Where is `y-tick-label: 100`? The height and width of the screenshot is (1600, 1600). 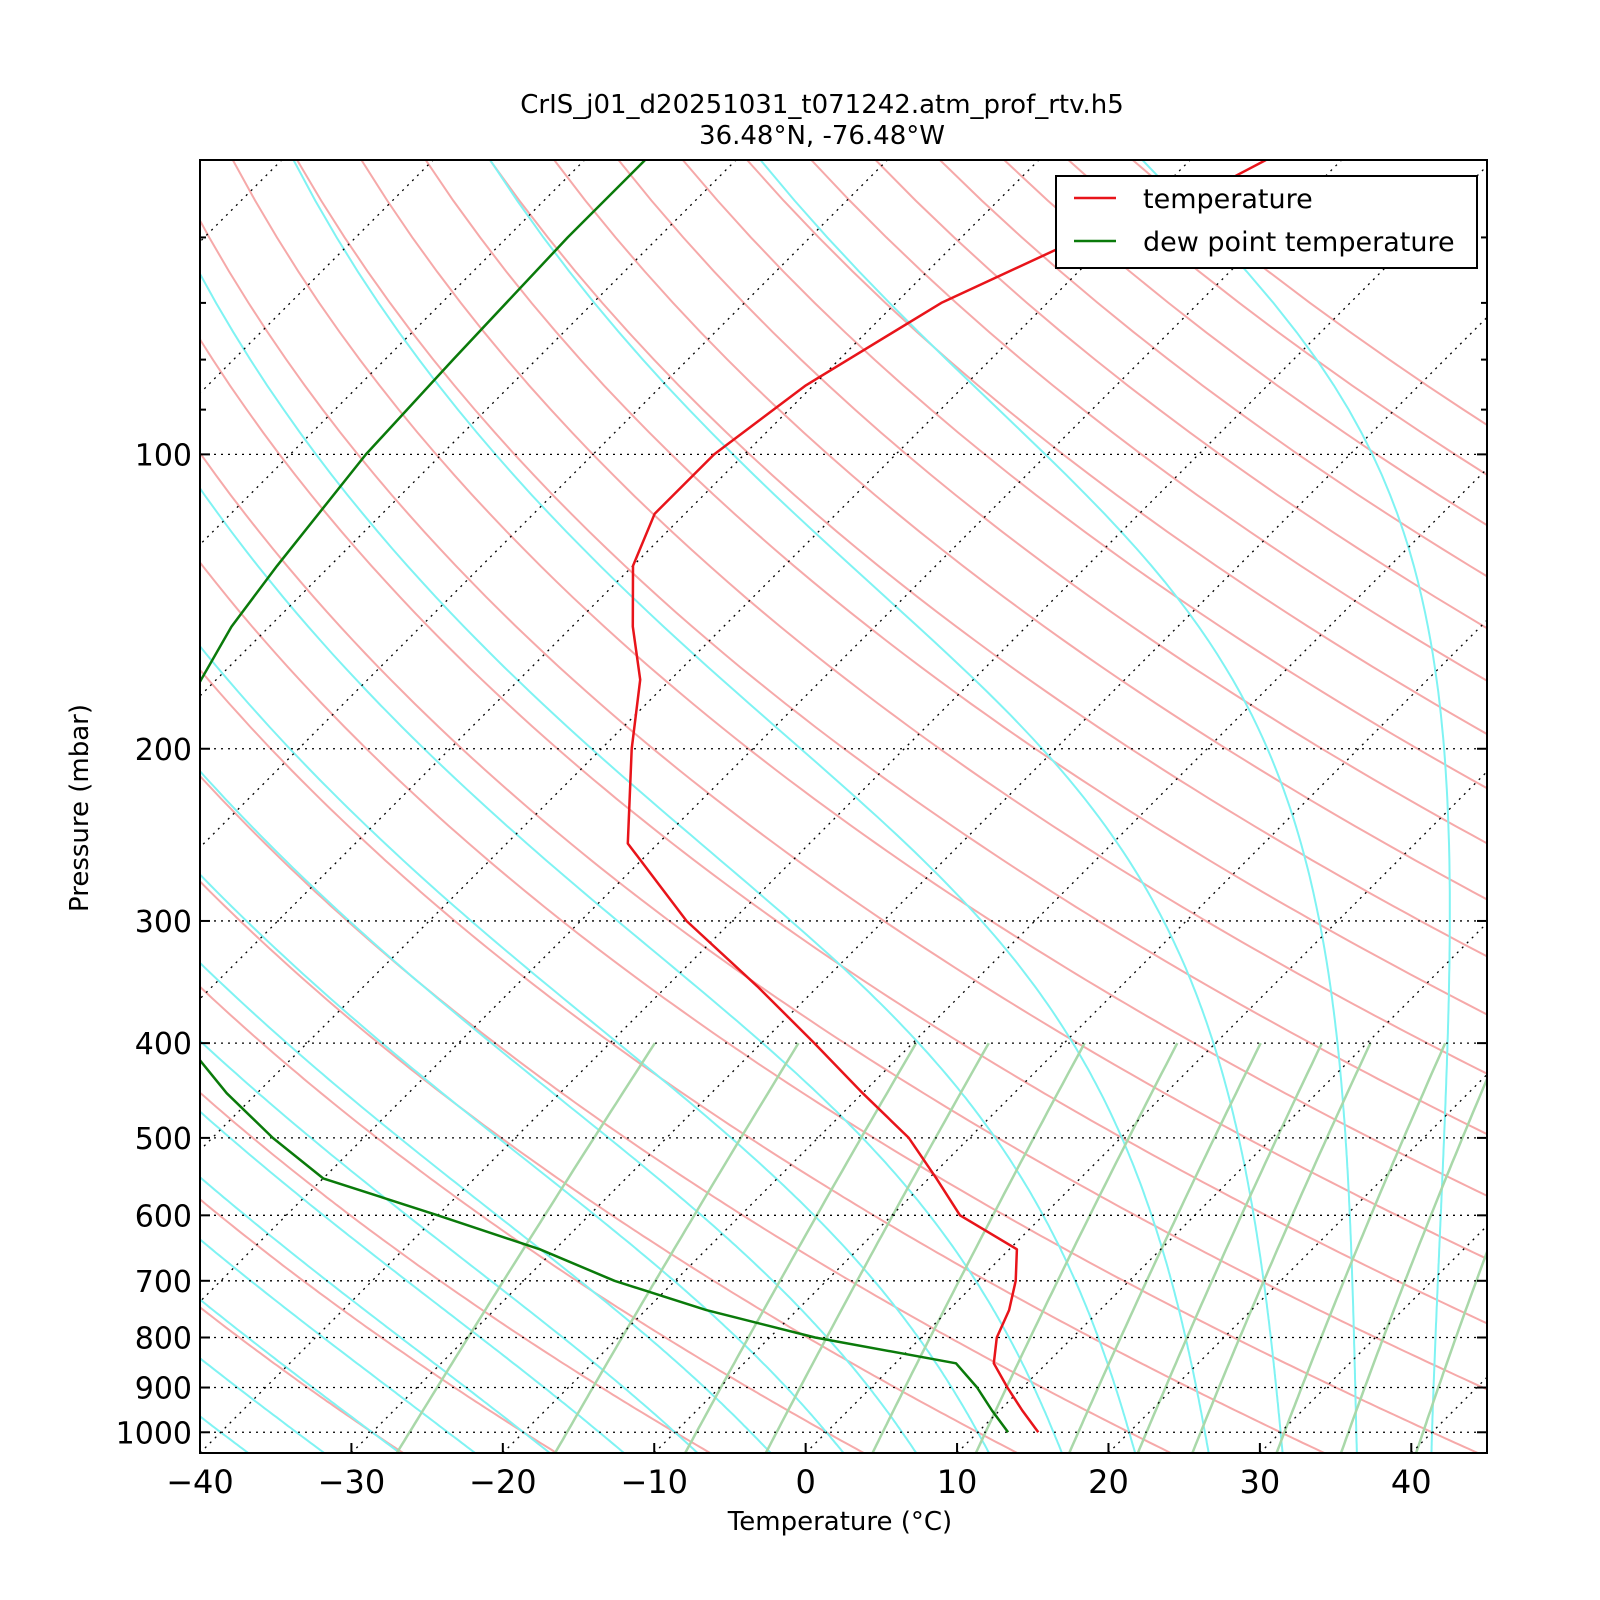 y-tick-label: 100 is located at coordinates (163, 455).